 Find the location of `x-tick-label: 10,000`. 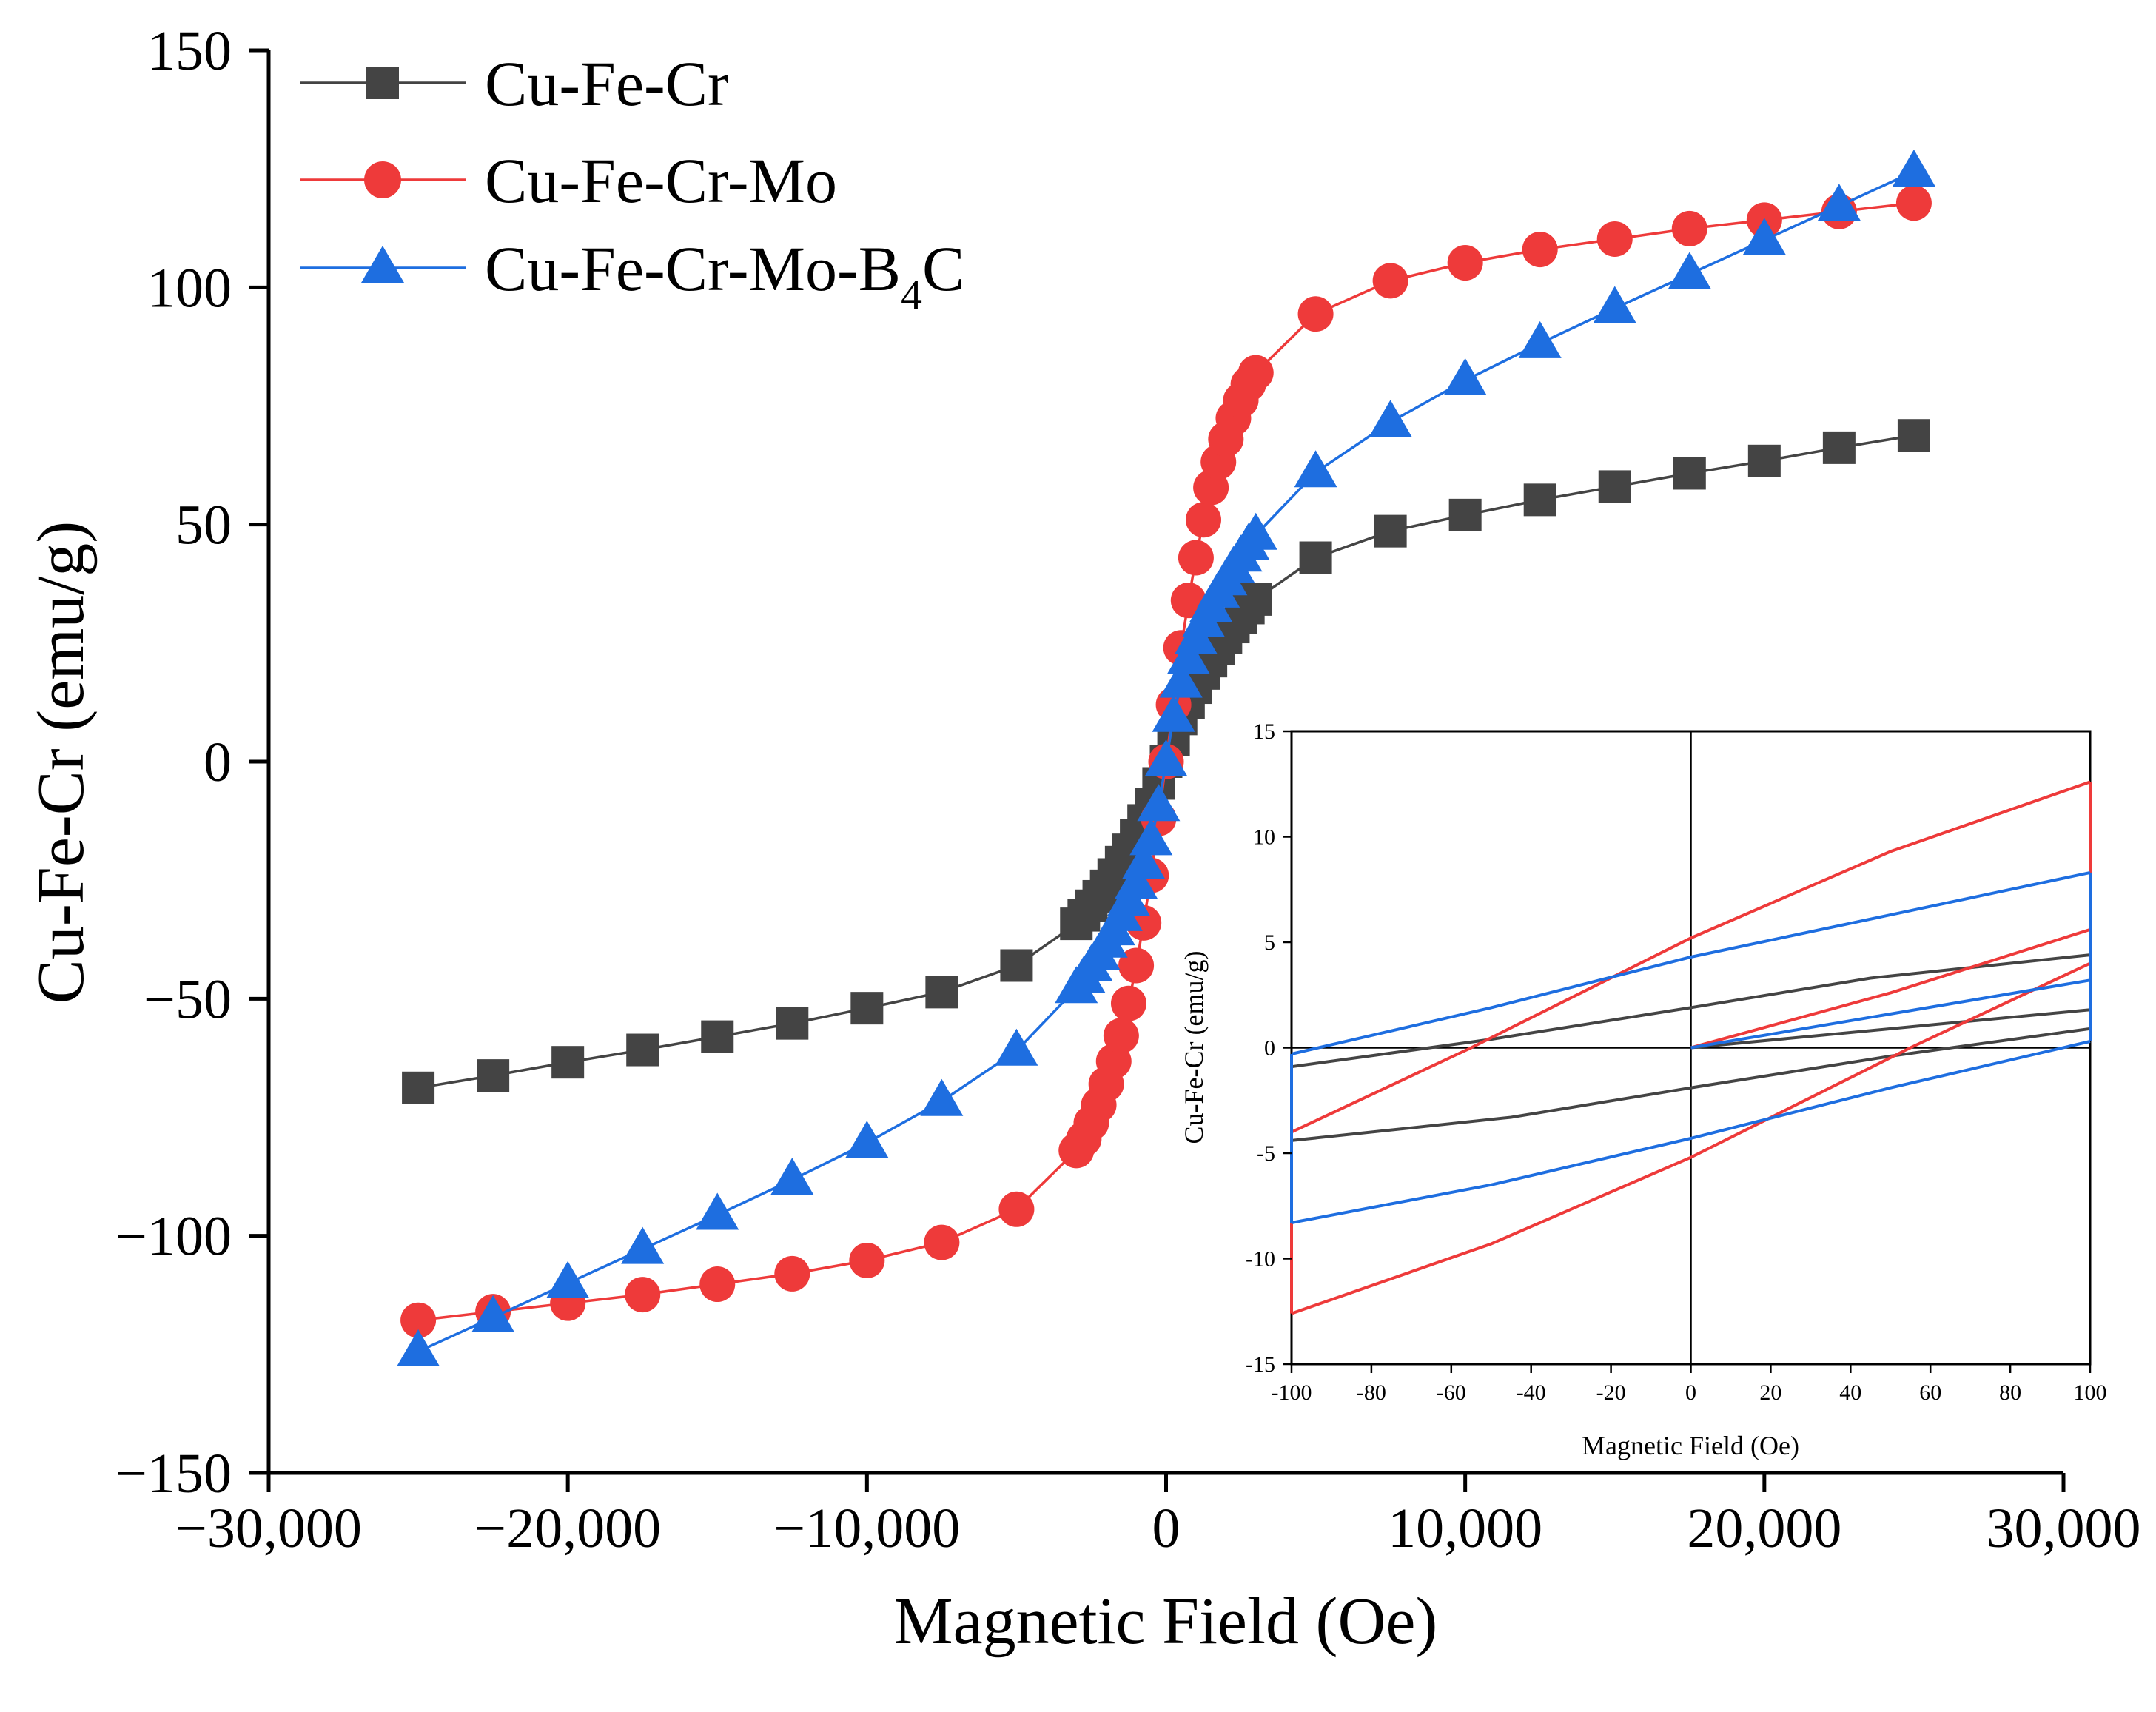

x-tick-label: 10,000 is located at coordinates (1465, 1528).